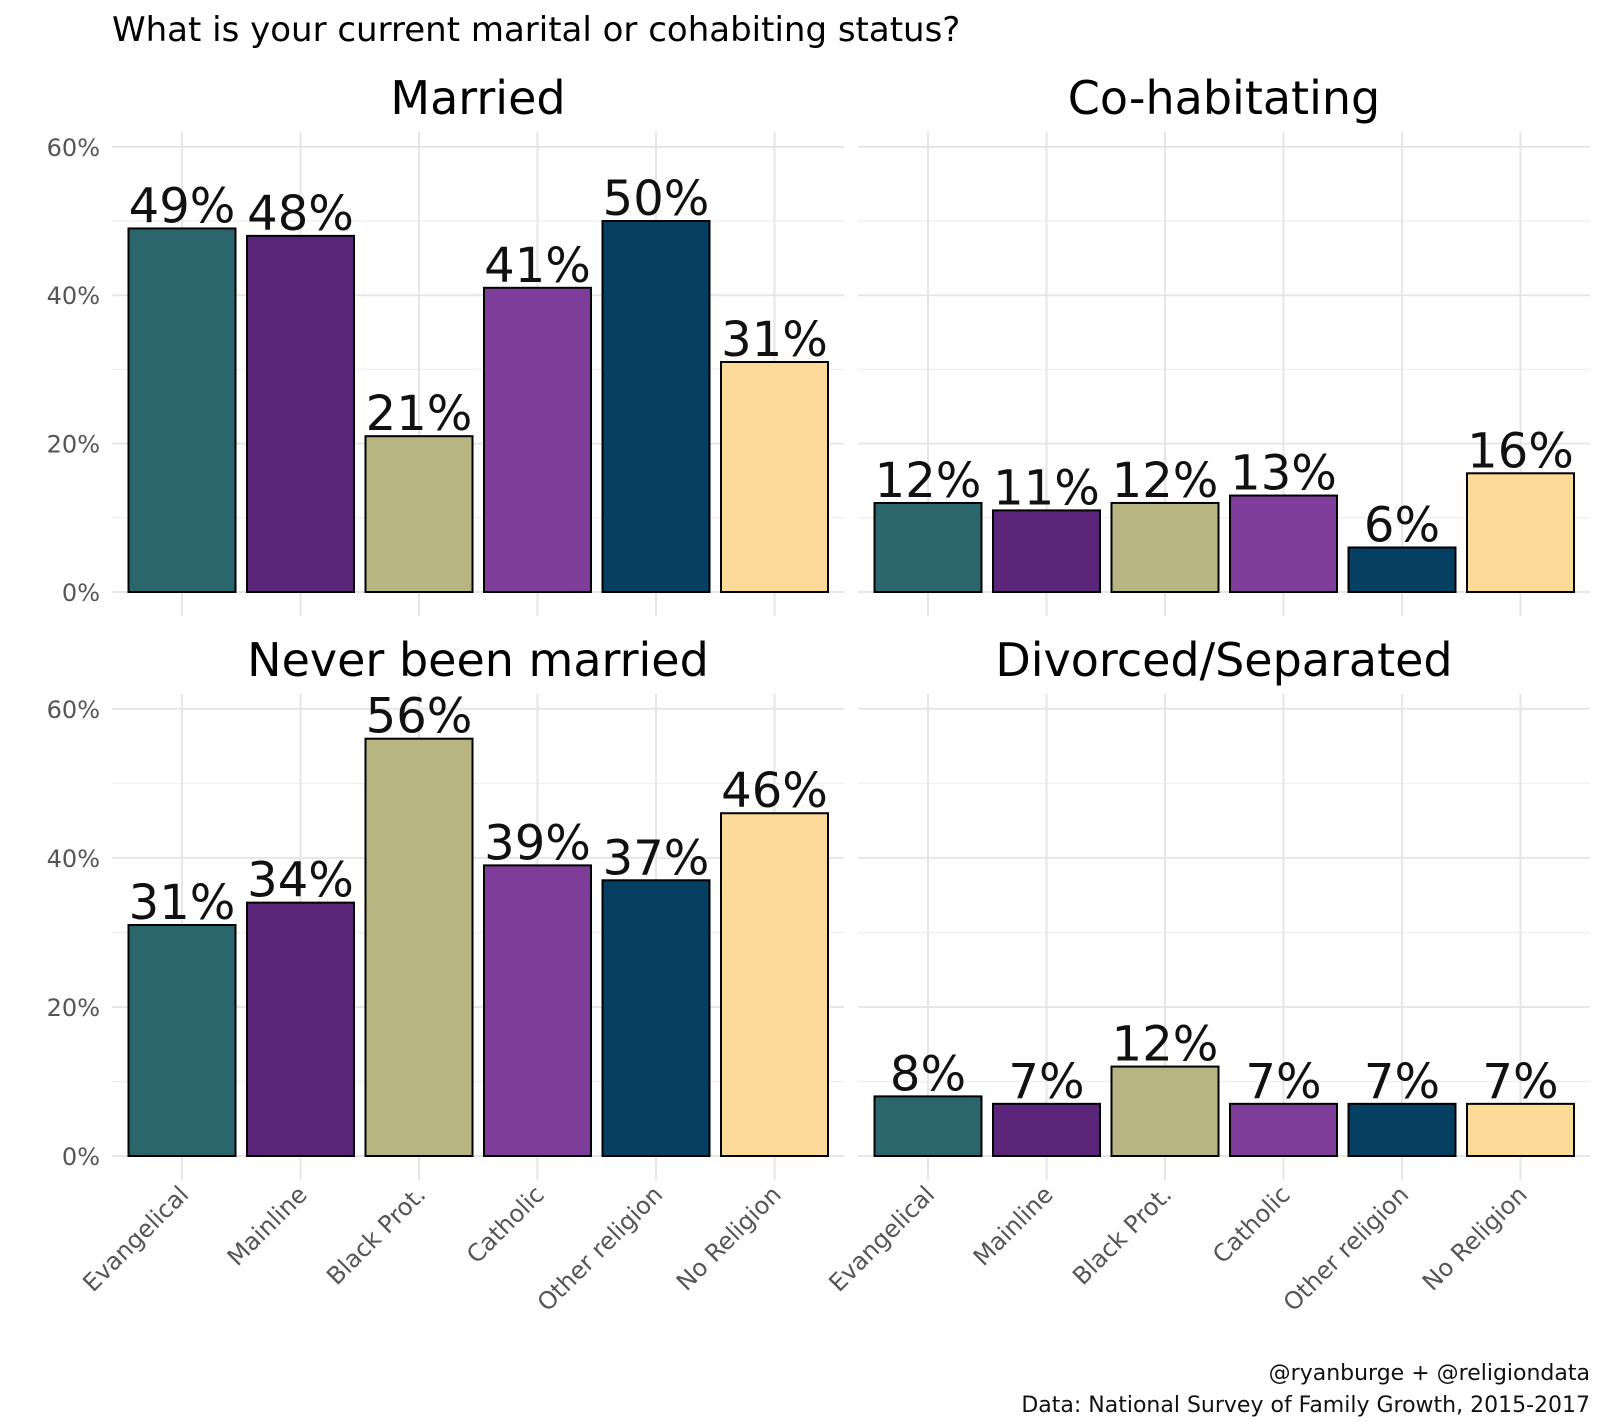  Describe the element at coordinates (1046, 488) in the screenshot. I see `data-label: 11%` at that location.